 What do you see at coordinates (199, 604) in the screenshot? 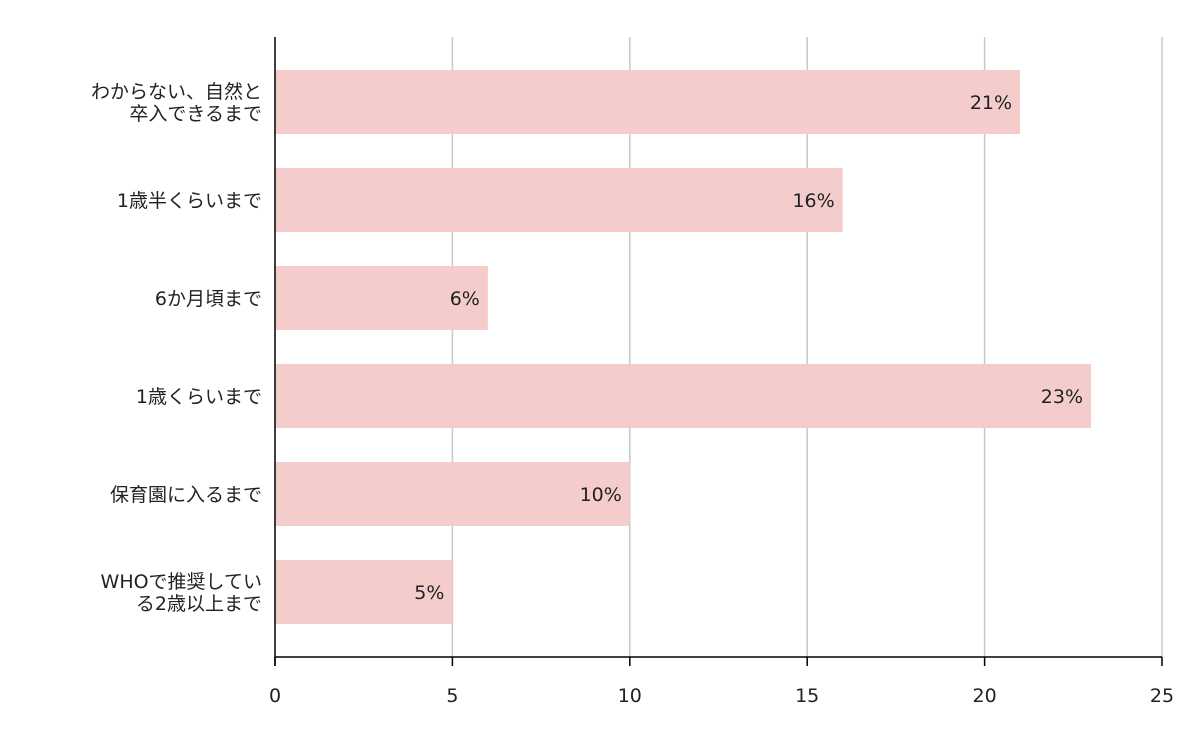
I see `category-label-5-line-1: る2歳以上まで` at bounding box center [199, 604].